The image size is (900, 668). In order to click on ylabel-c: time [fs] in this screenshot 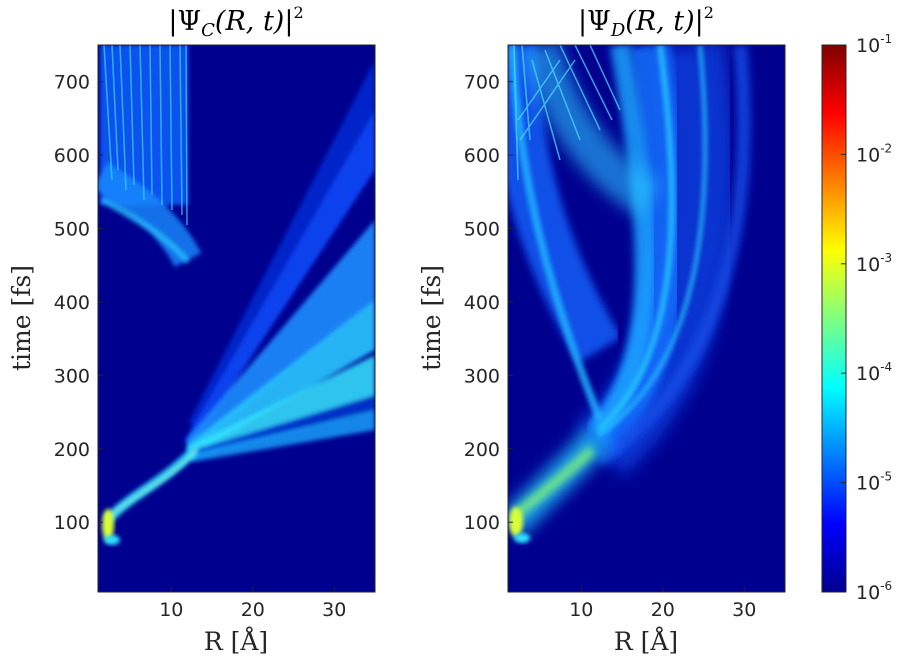, I will do `click(21, 318)`.